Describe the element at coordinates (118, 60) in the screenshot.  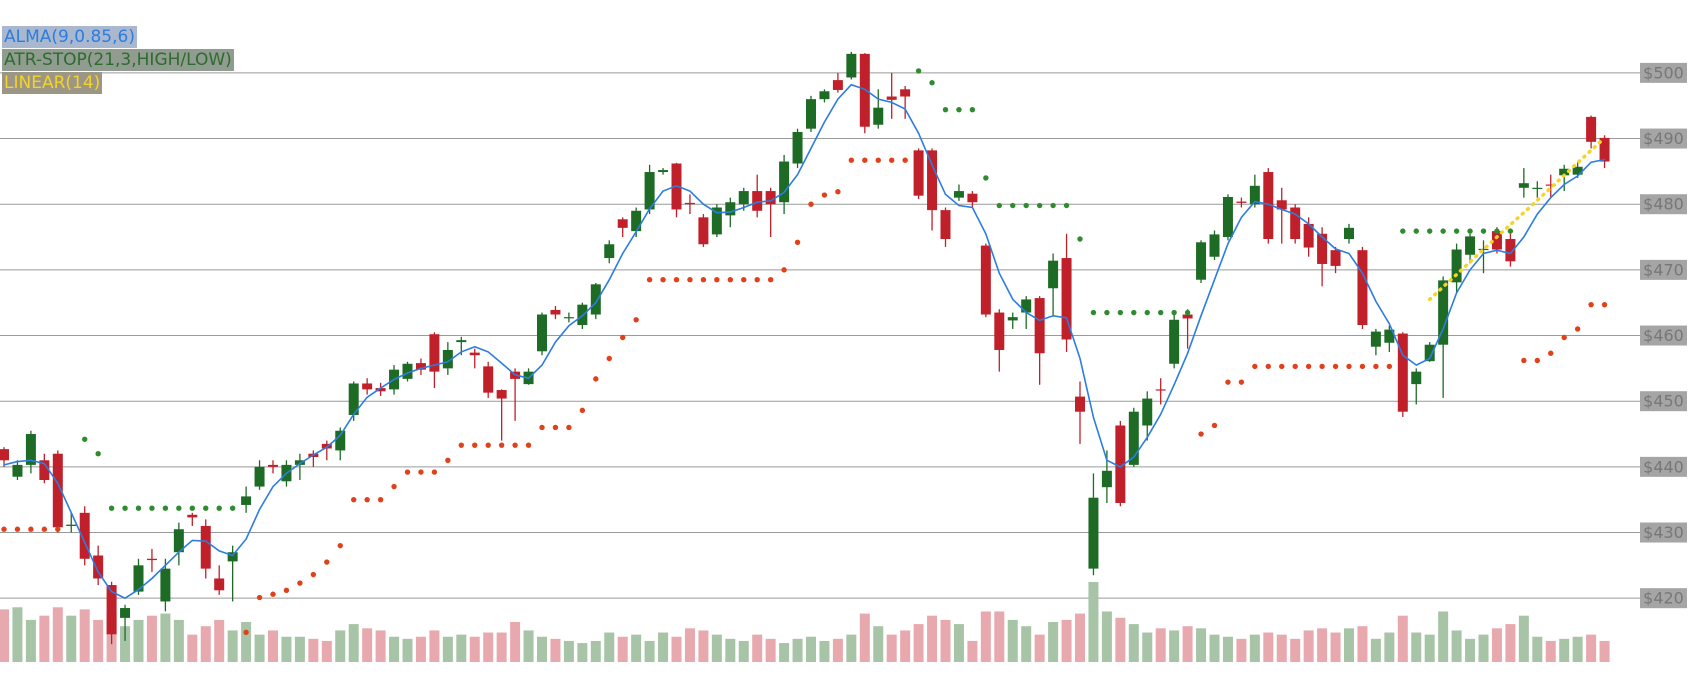
I see `legend-entry: ATR-STOP(21,3,HIGH/LOW)` at that location.